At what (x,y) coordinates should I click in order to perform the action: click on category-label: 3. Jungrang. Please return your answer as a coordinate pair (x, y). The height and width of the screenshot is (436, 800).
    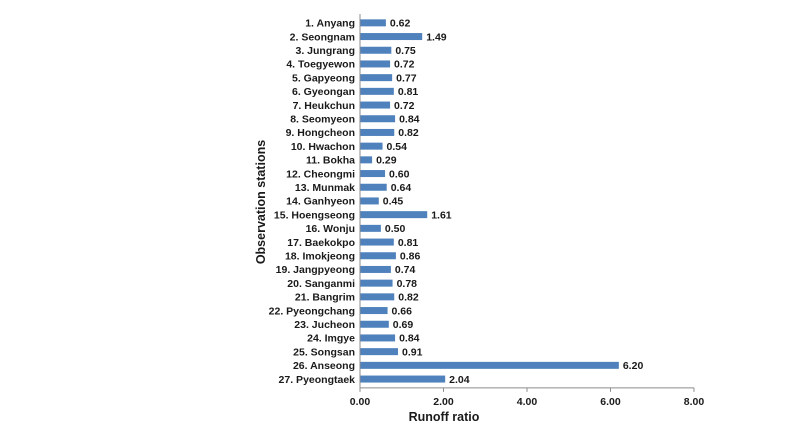
    Looking at the image, I should click on (325, 51).